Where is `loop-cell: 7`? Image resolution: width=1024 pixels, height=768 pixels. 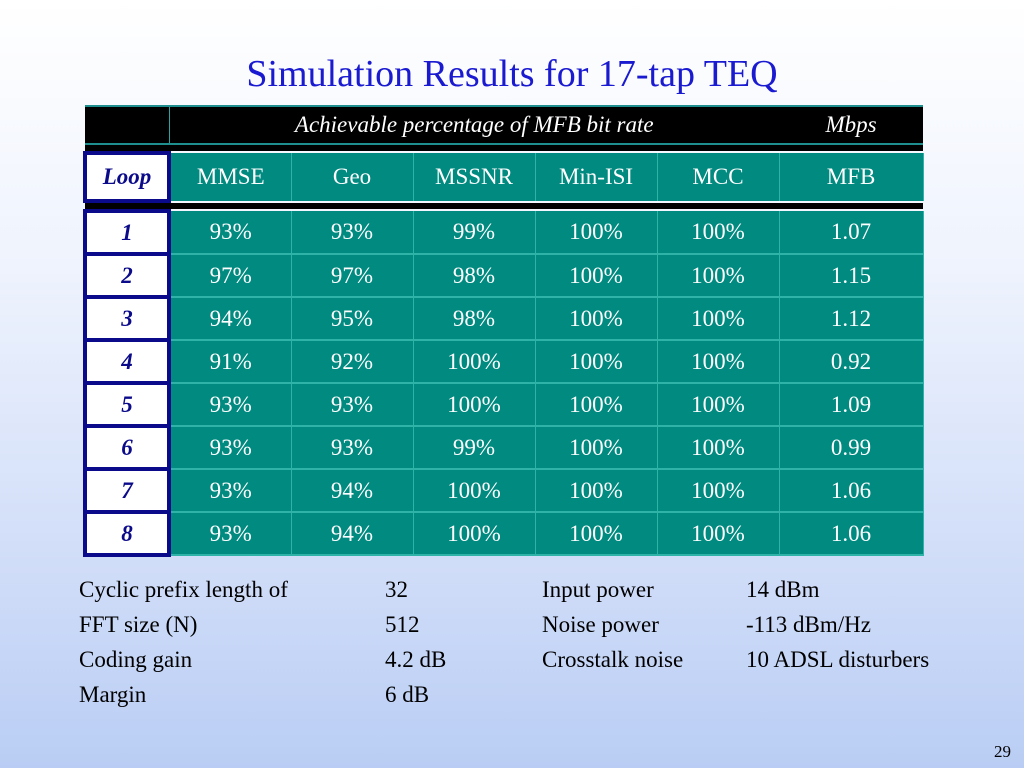 loop-cell: 7 is located at coordinates (127, 490).